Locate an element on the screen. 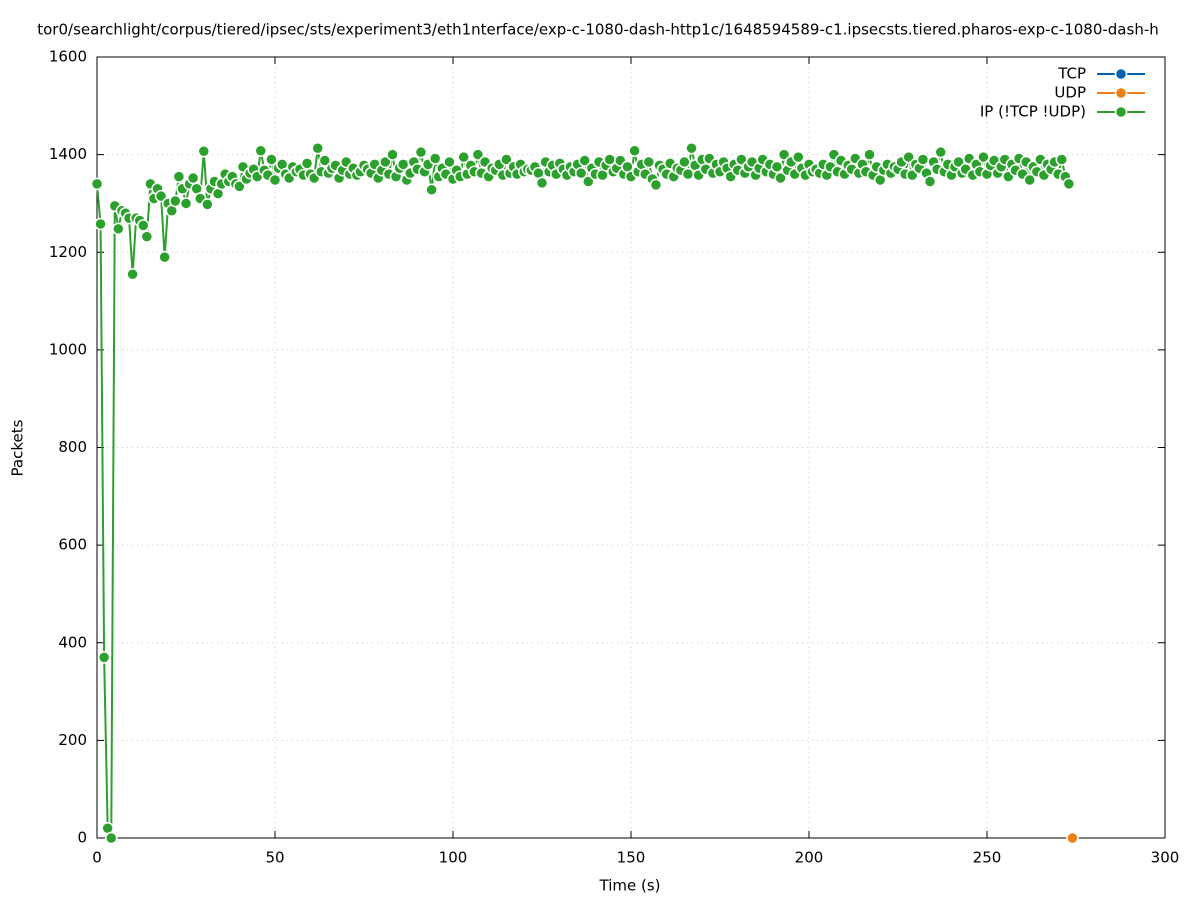 The width and height of the screenshot is (1197, 900). y-tick-label: 200 is located at coordinates (72, 740).